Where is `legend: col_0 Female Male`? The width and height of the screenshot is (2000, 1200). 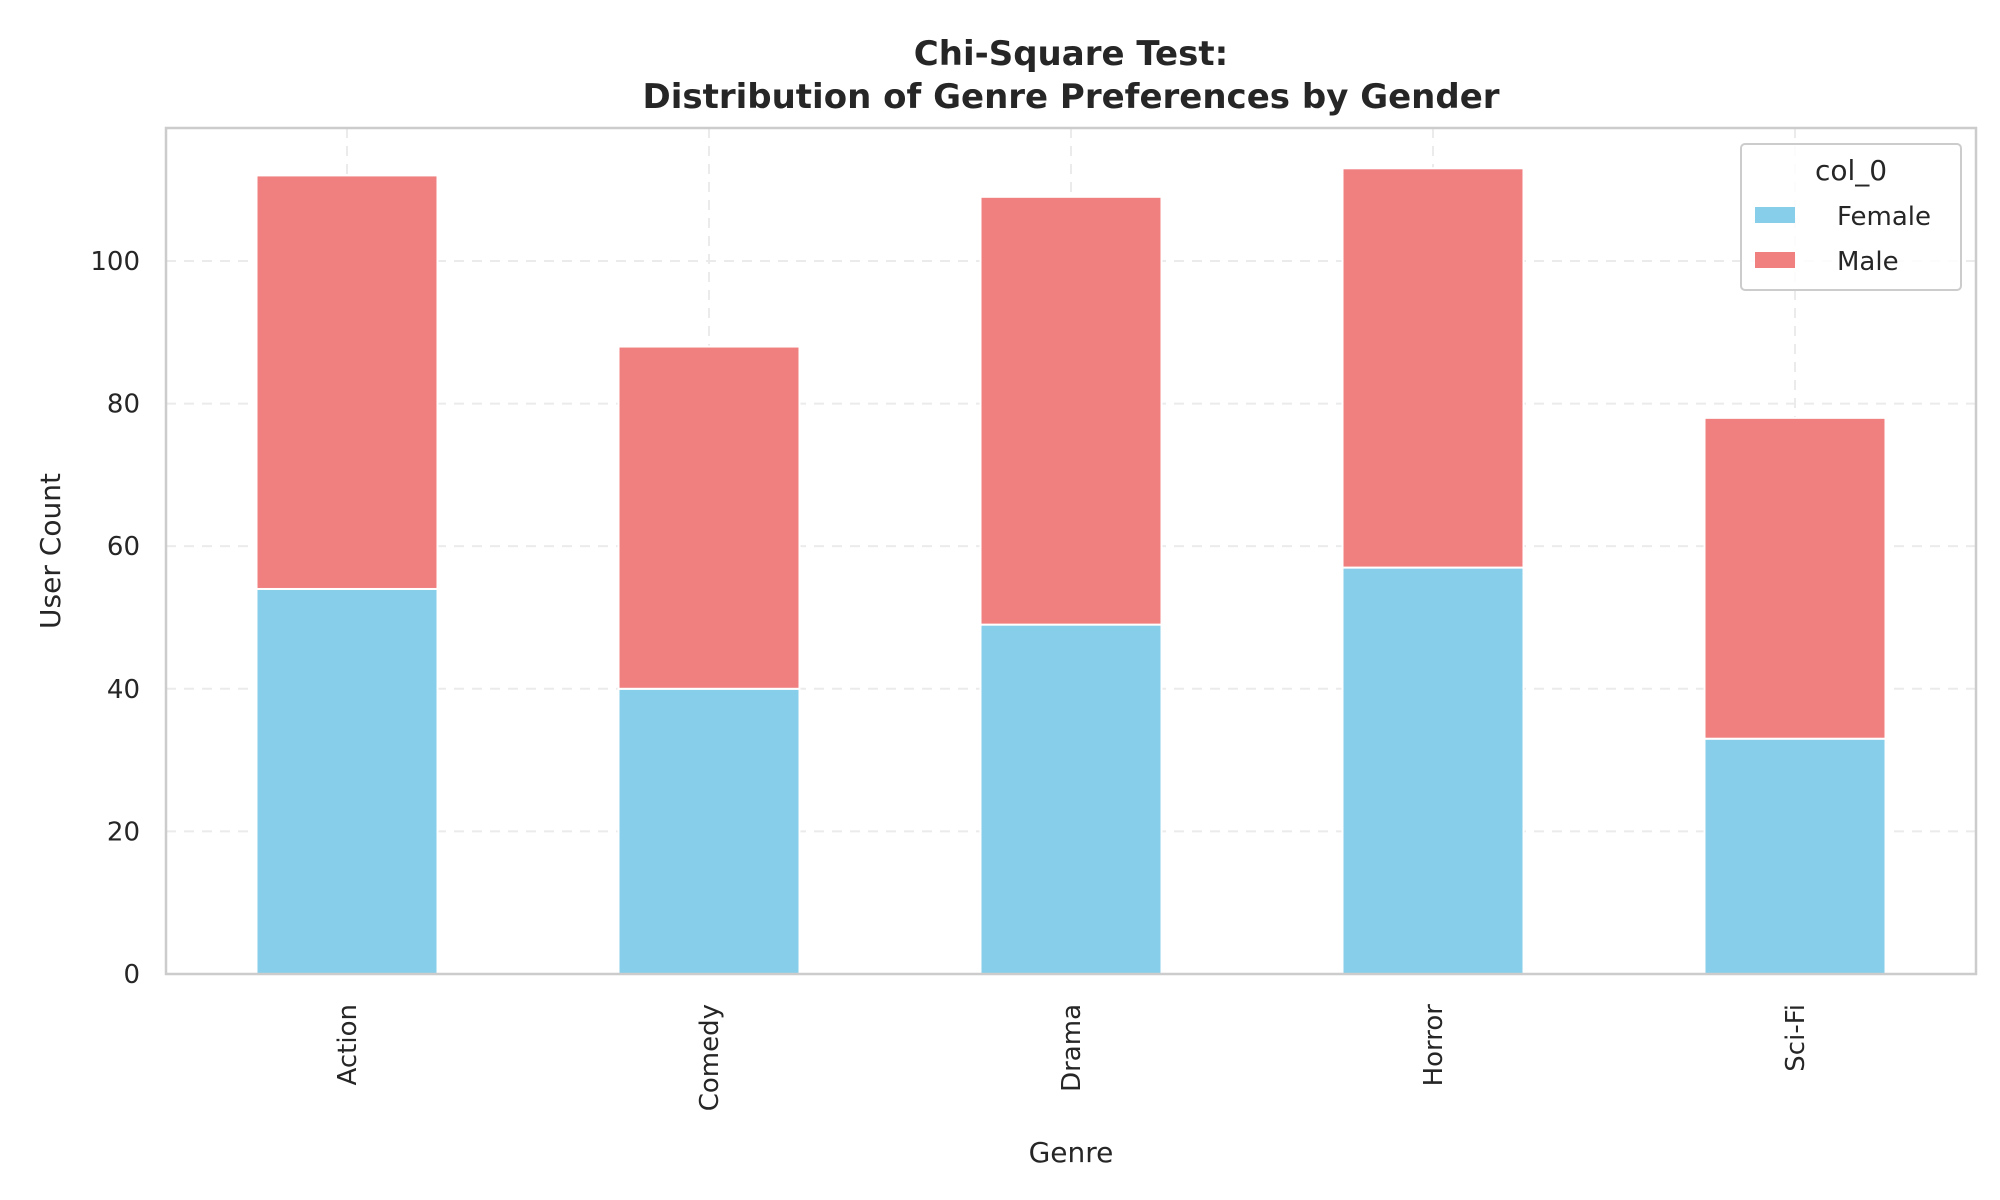 legend: col_0 Female Male is located at coordinates (1851, 217).